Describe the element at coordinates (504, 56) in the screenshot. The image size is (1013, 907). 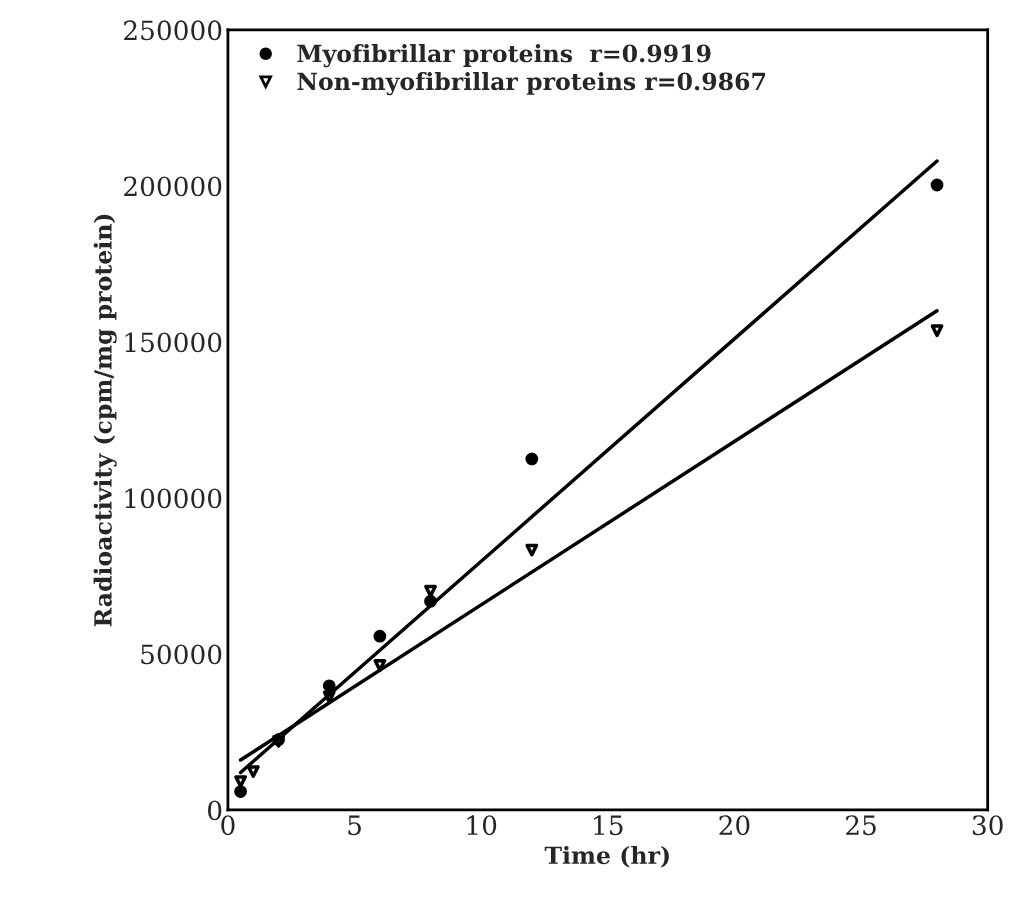
I see `legend-label: Myofibrillar proteins r=0.9919` at that location.